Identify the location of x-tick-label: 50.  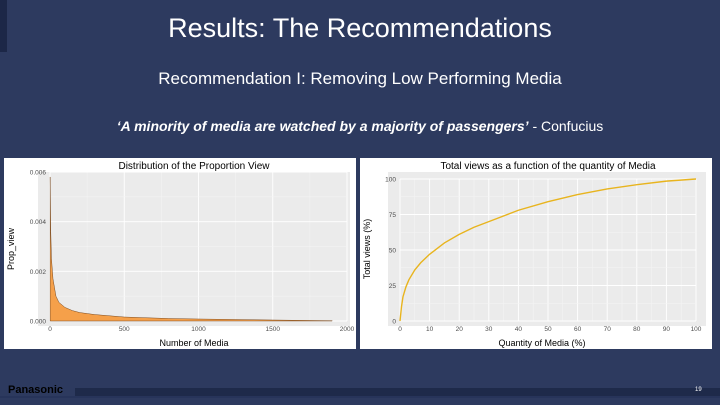
(548, 329).